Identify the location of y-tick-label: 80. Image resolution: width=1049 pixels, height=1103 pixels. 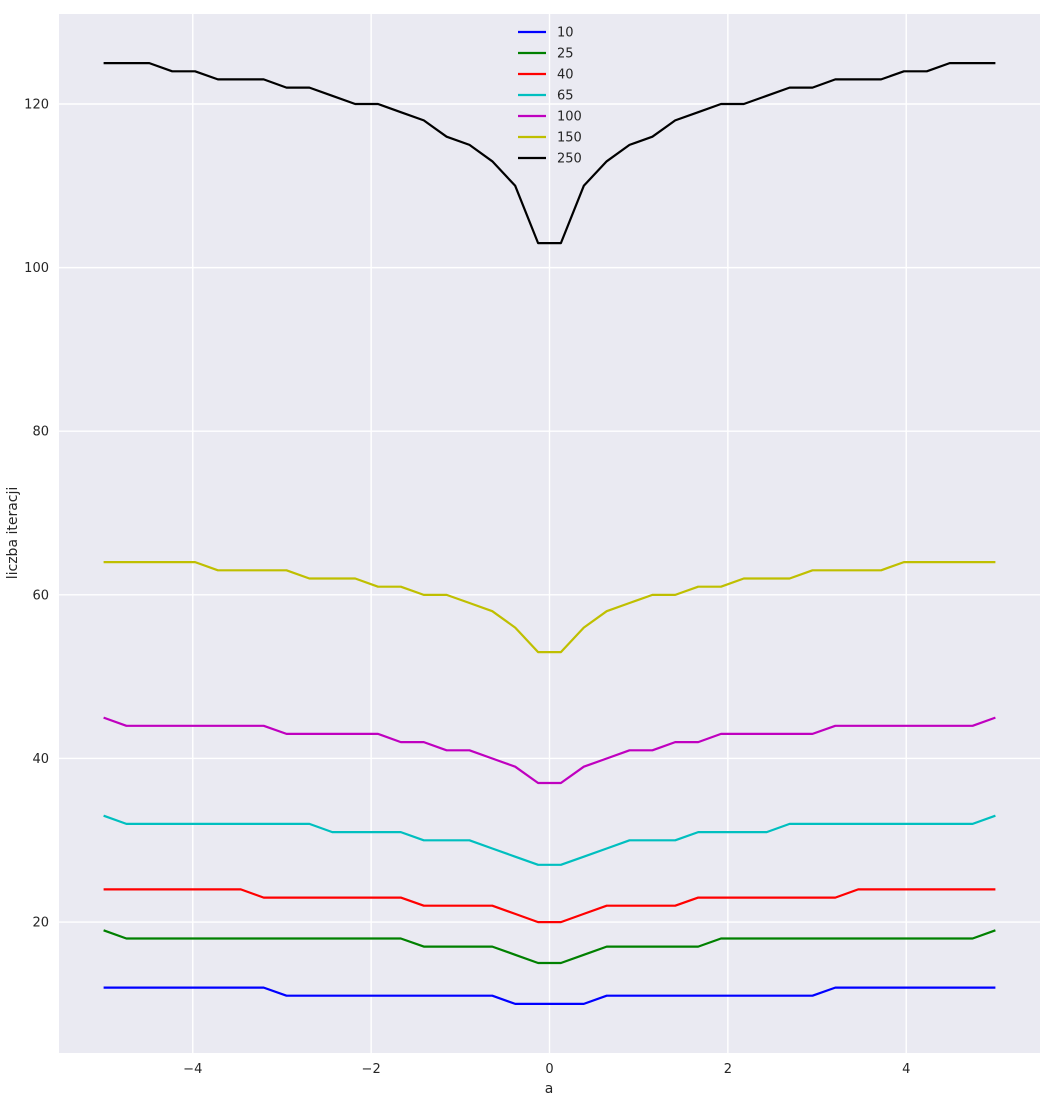
(40, 432).